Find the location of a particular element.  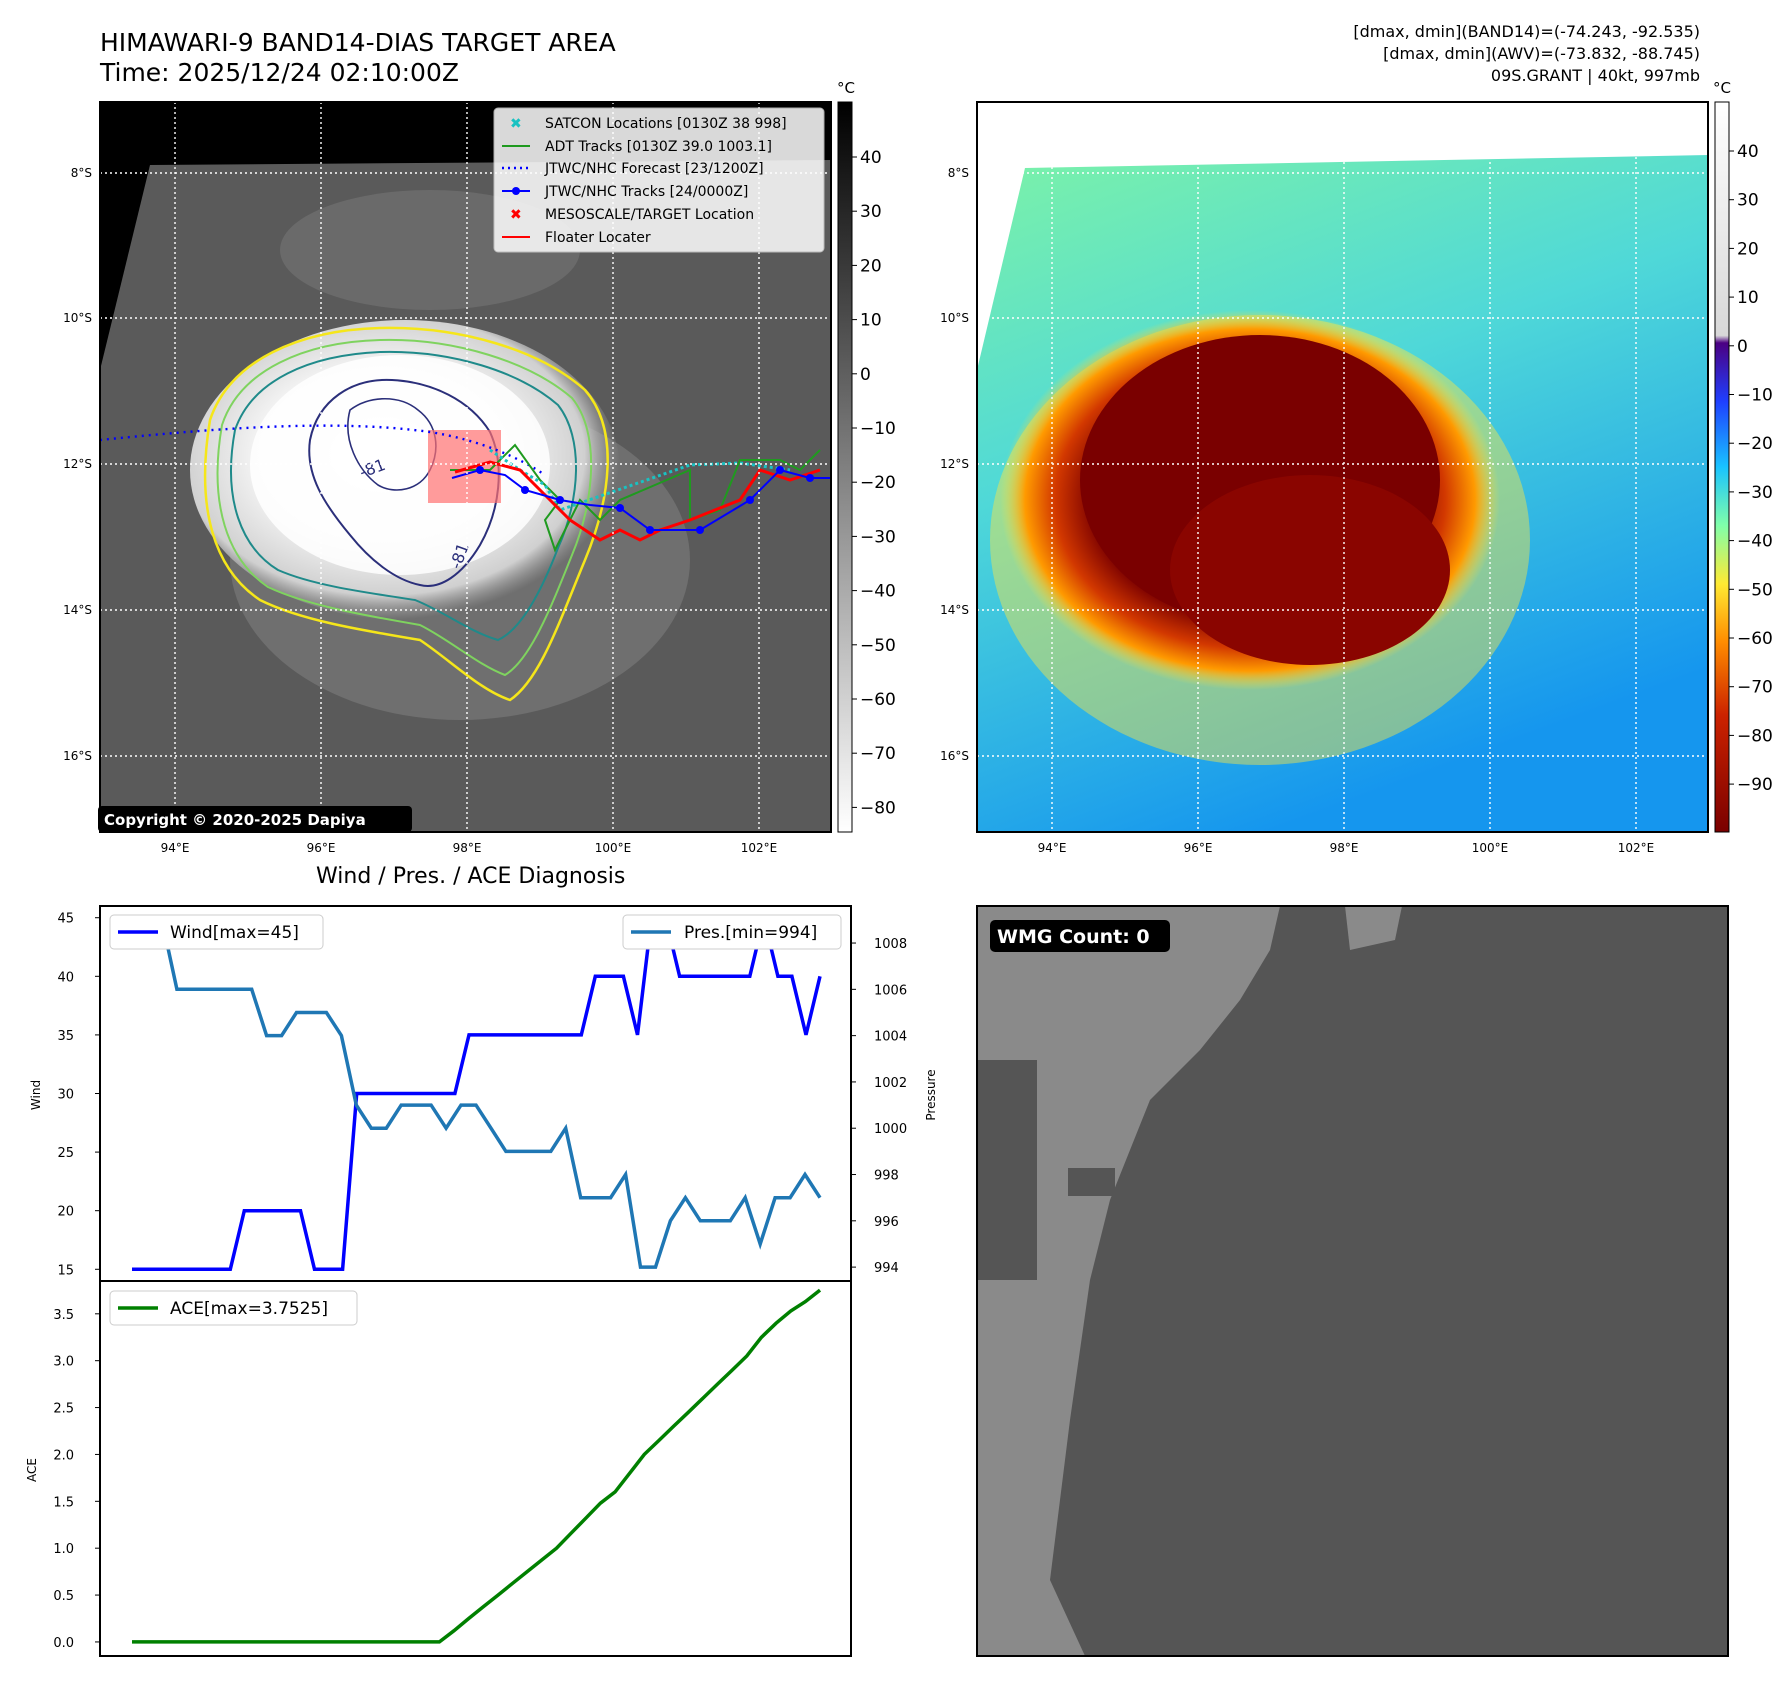

y-tick-label: 998 is located at coordinates (886, 1176).